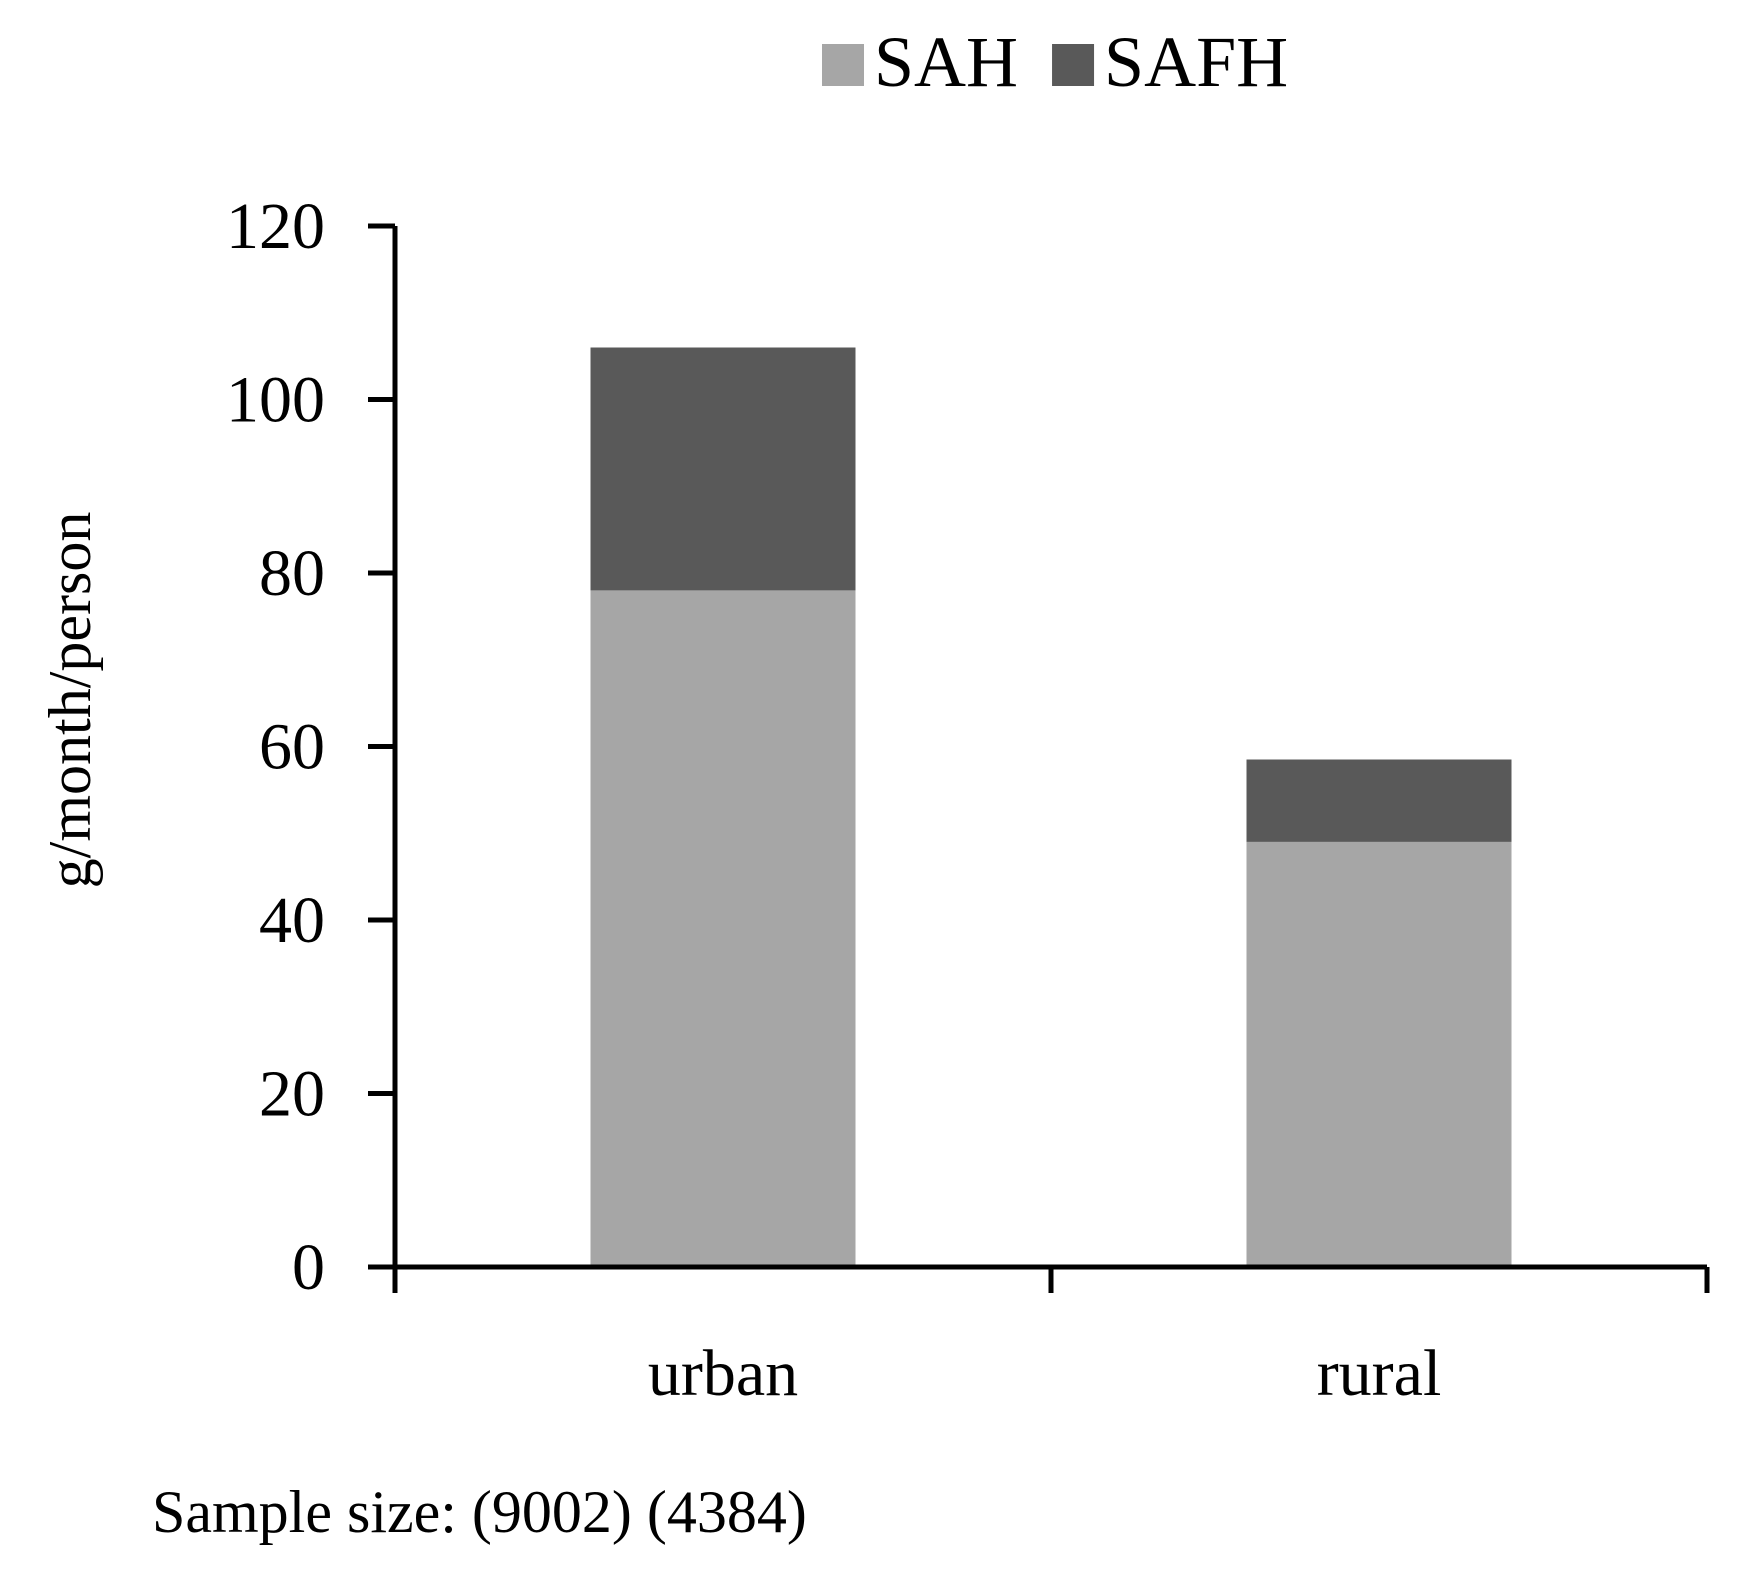 This screenshot has width=1737, height=1578. I want to click on legend: SAH SAFH, so click(1055, 62).